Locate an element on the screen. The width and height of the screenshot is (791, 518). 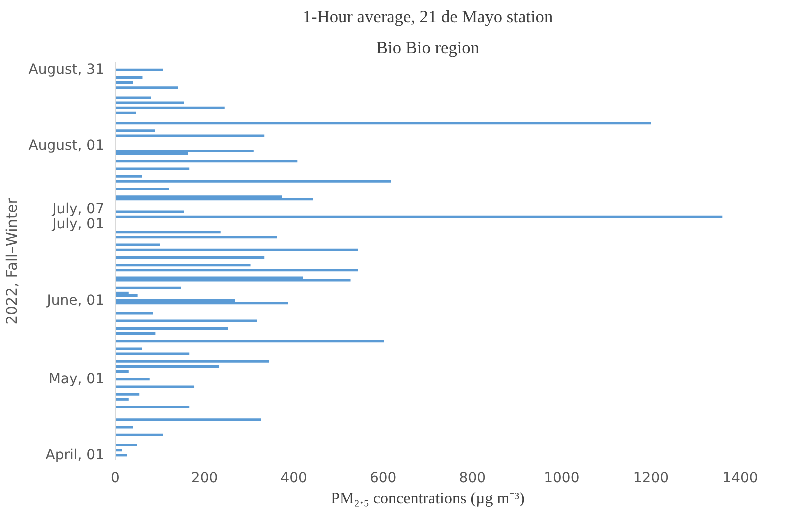
y-tick-label: June, 01 is located at coordinates (75, 300).